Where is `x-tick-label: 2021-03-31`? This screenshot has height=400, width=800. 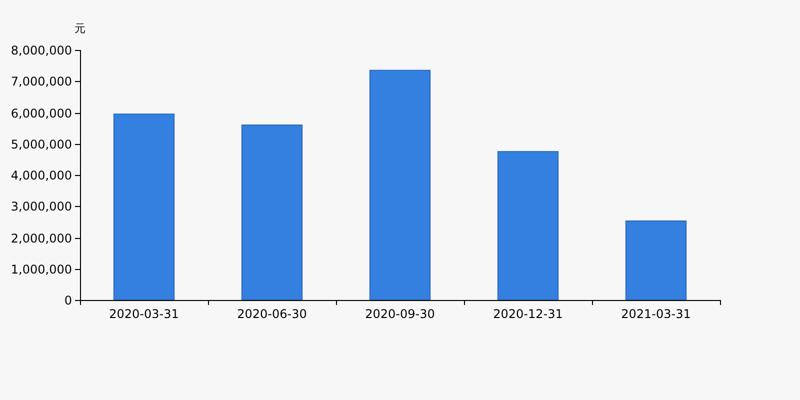
x-tick-label: 2021-03-31 is located at coordinates (656, 314).